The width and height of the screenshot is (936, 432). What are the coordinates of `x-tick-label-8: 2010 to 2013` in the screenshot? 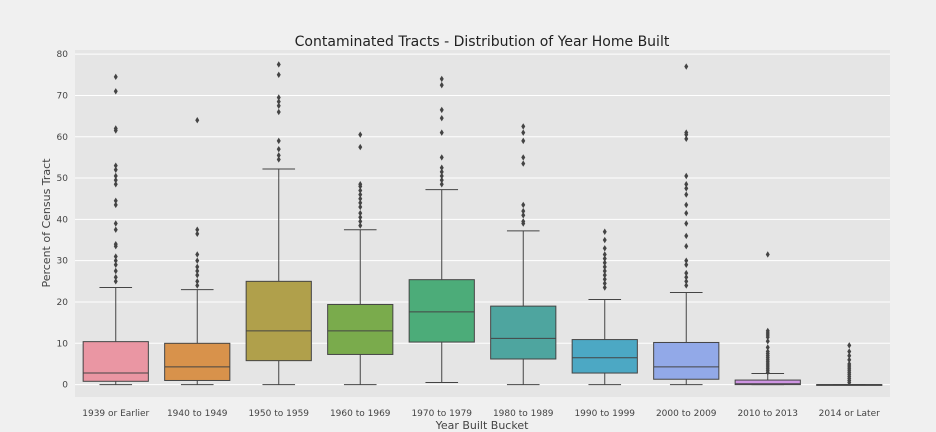 It's located at (767, 414).